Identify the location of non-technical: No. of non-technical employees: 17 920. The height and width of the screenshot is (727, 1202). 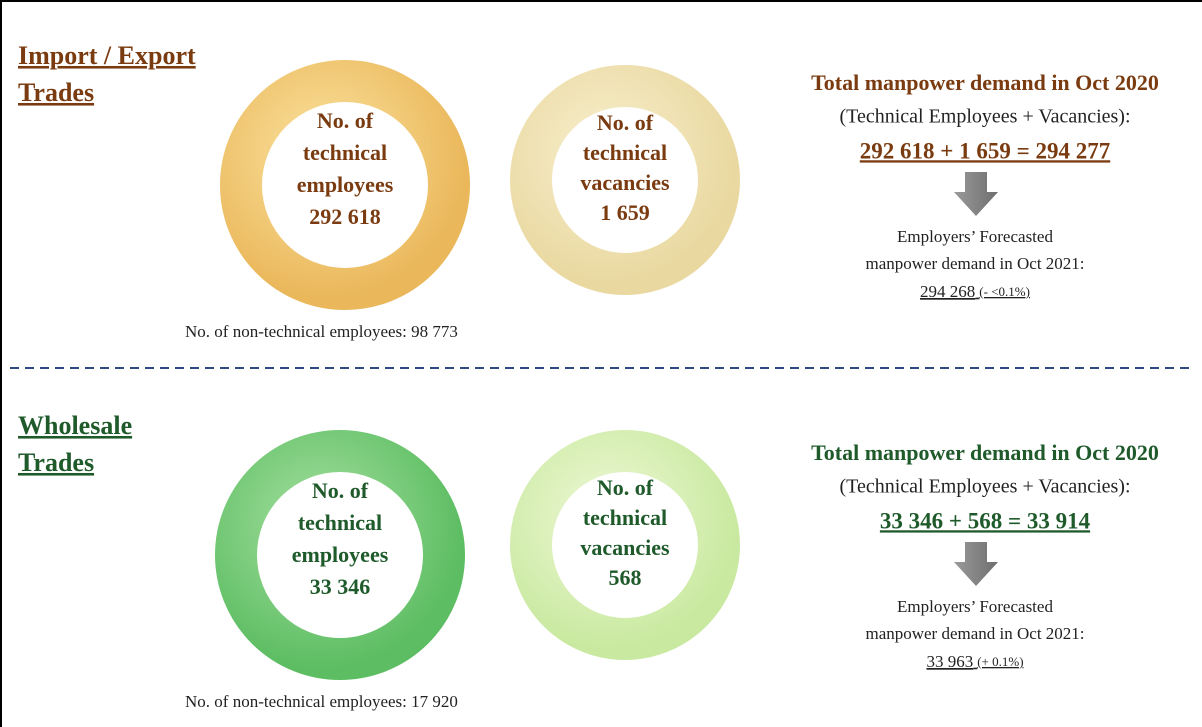
(321, 701).